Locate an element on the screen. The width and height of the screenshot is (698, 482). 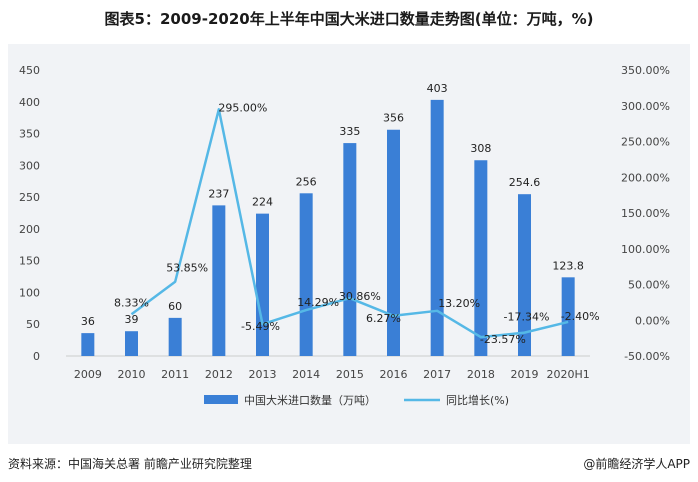
legend: 中国大米进口数量（万吨） 同比增长(%) is located at coordinates (356, 400).